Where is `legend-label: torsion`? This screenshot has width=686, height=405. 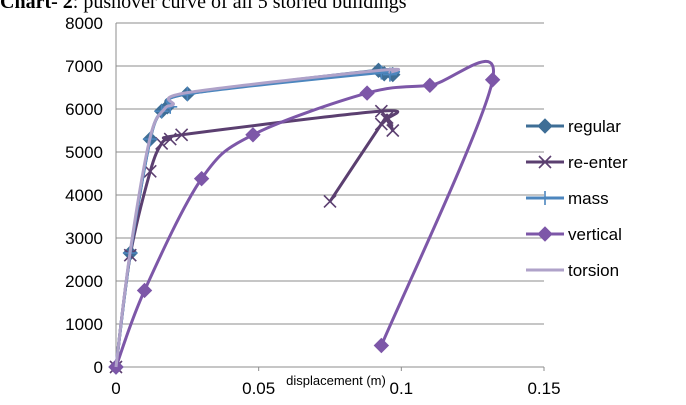
legend-label: torsion is located at coordinates (593, 270).